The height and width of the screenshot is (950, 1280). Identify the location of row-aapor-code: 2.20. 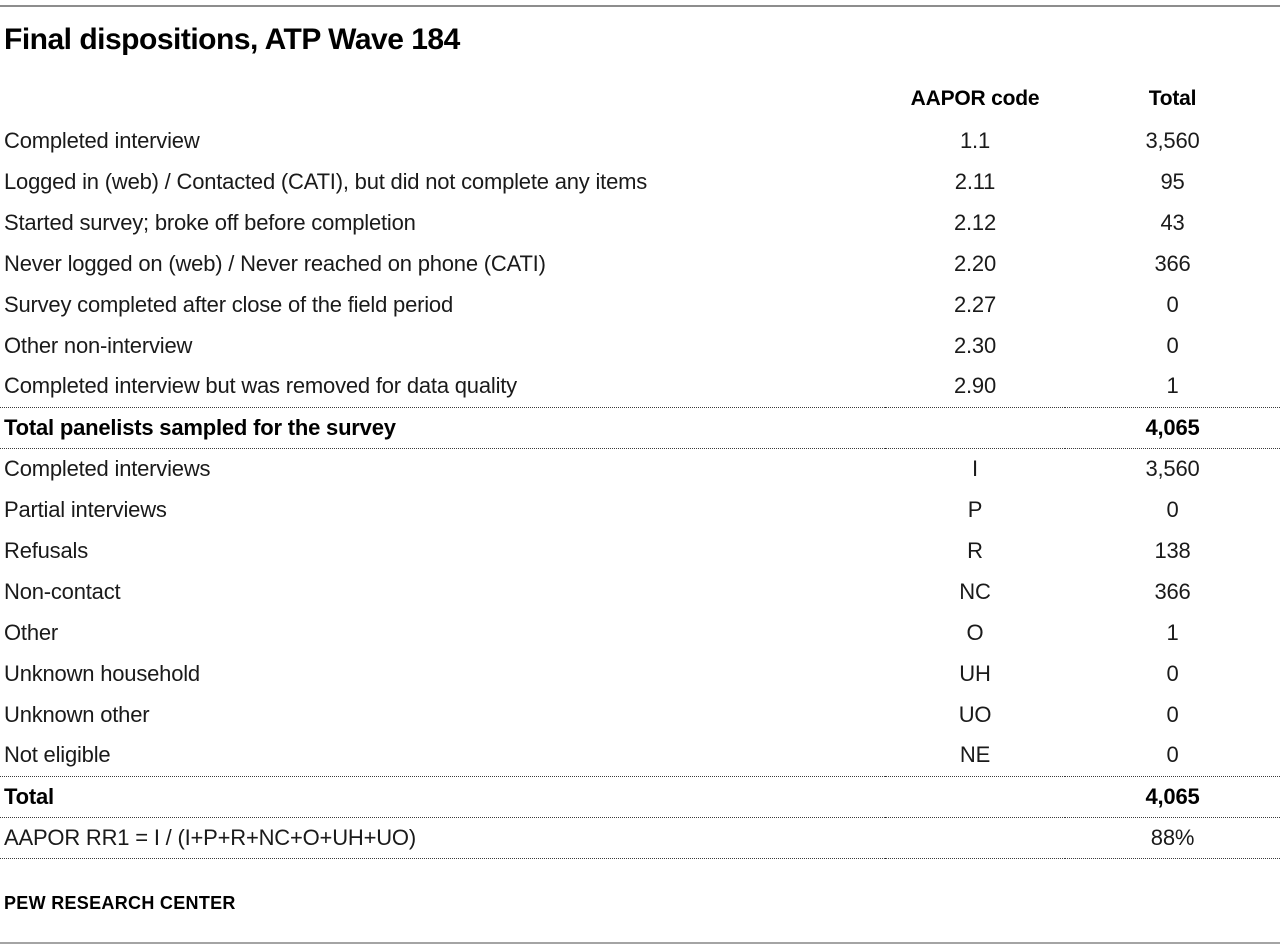
(975, 263).